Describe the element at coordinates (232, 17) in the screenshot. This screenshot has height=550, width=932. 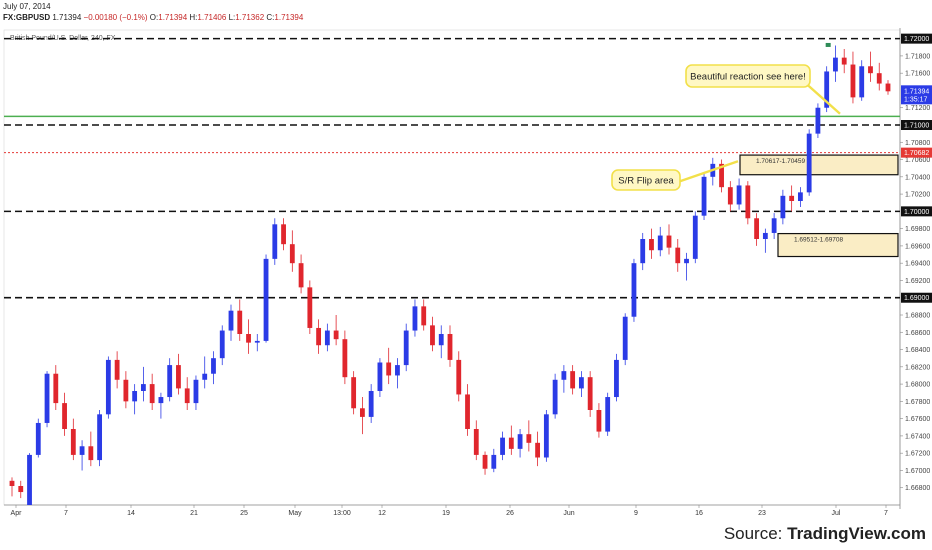
I see `low-label: L:` at that location.